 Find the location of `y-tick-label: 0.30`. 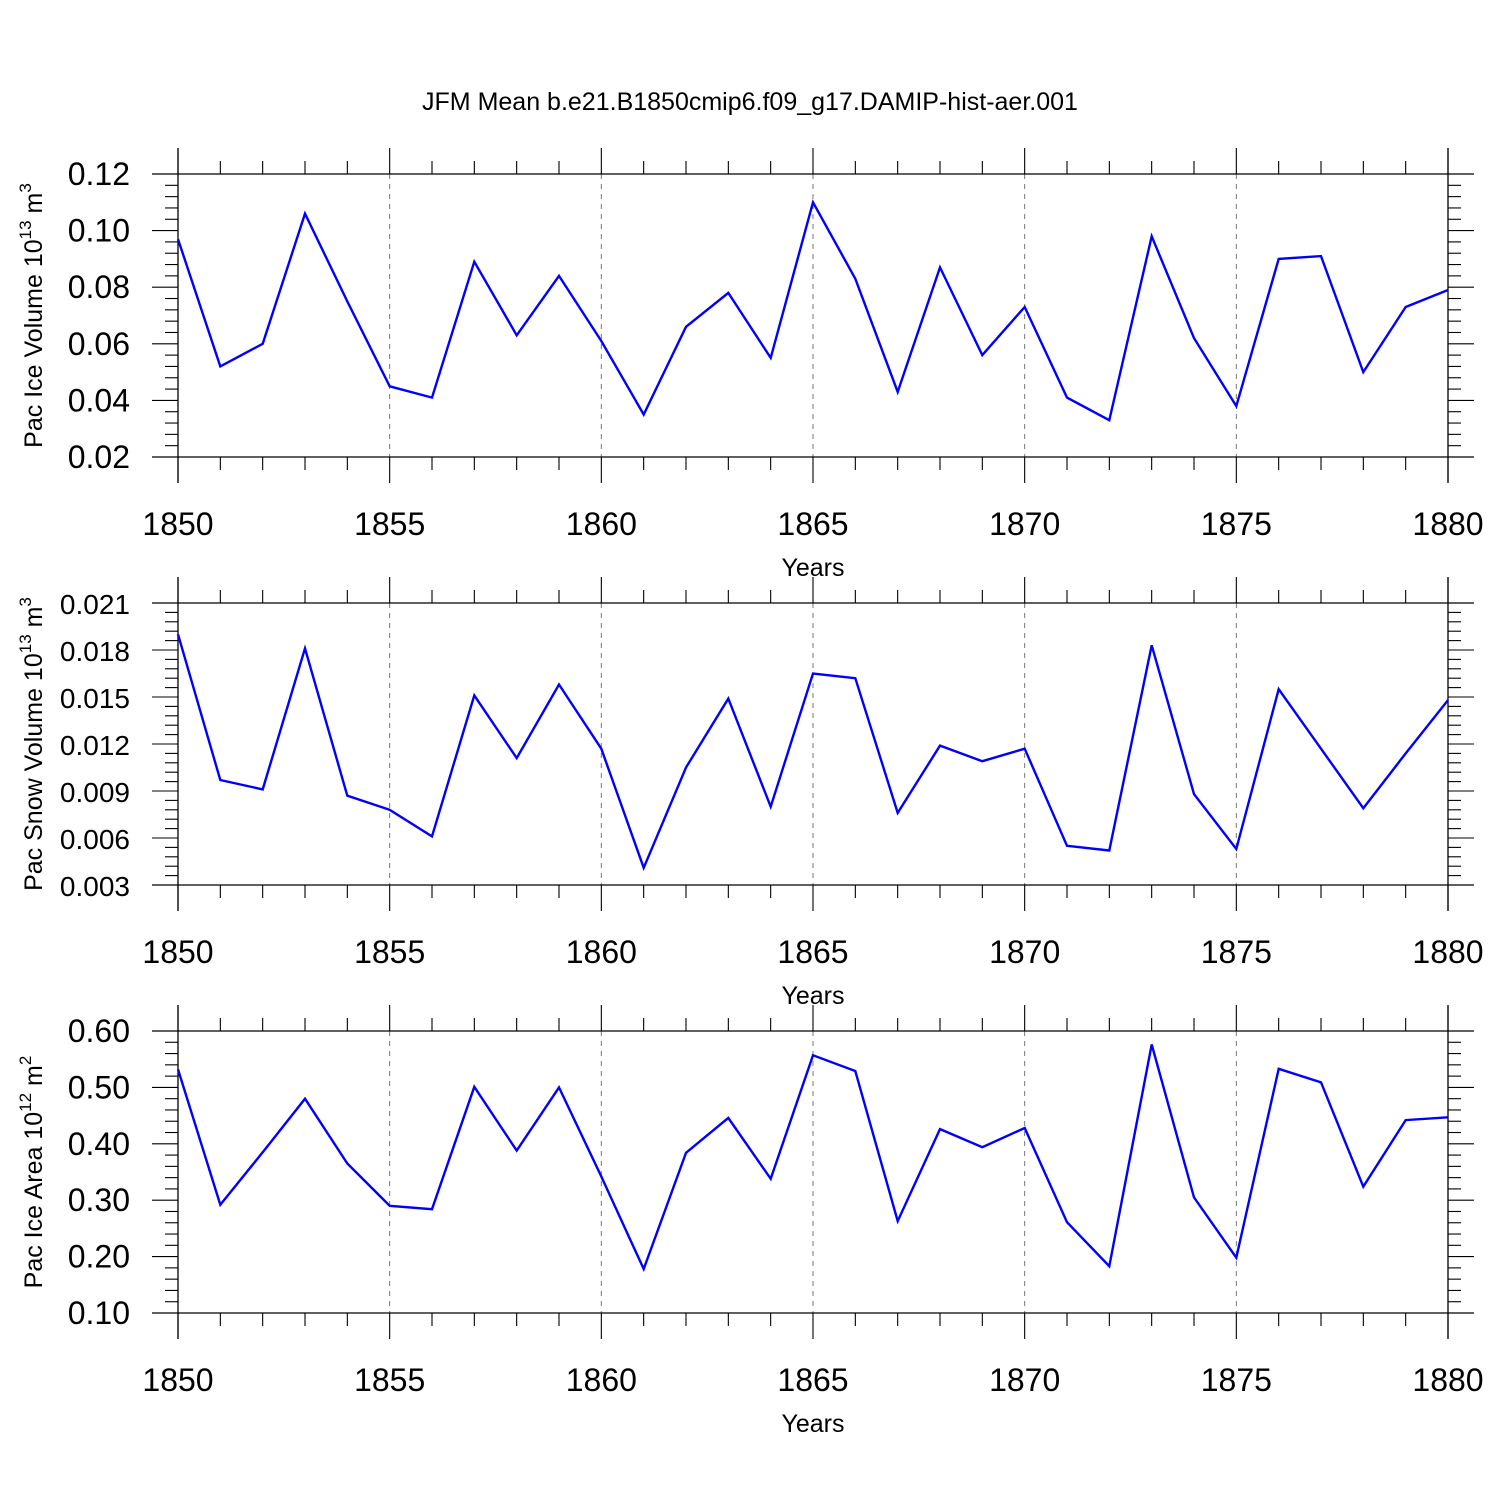

y-tick-label: 0.30 is located at coordinates (99, 1200).